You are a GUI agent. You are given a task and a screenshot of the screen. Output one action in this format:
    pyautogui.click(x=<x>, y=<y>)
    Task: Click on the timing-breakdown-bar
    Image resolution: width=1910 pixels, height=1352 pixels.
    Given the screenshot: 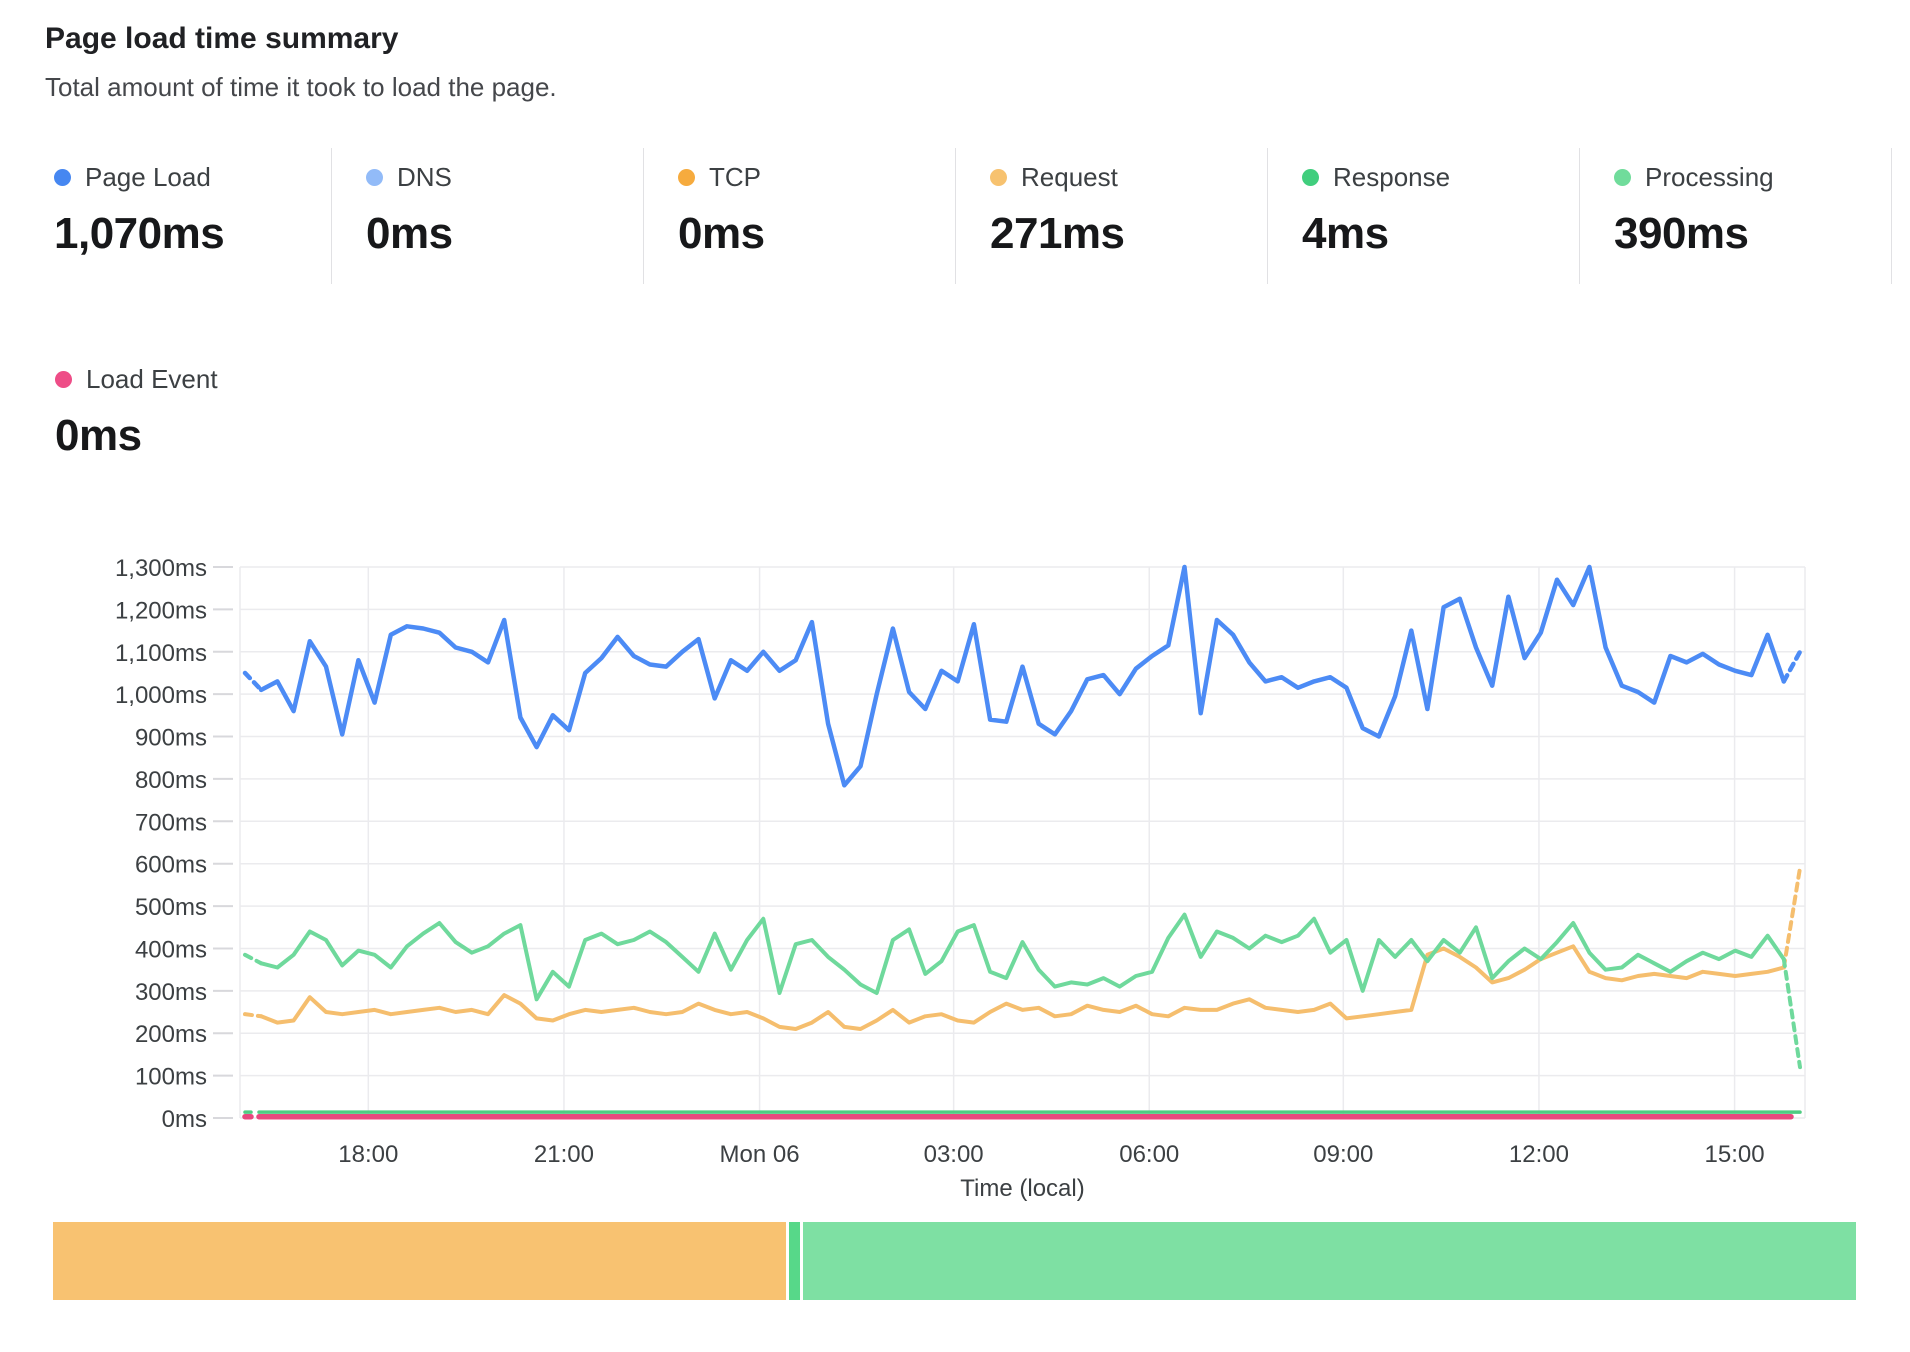 What is the action you would take?
    pyautogui.click(x=954, y=1261)
    